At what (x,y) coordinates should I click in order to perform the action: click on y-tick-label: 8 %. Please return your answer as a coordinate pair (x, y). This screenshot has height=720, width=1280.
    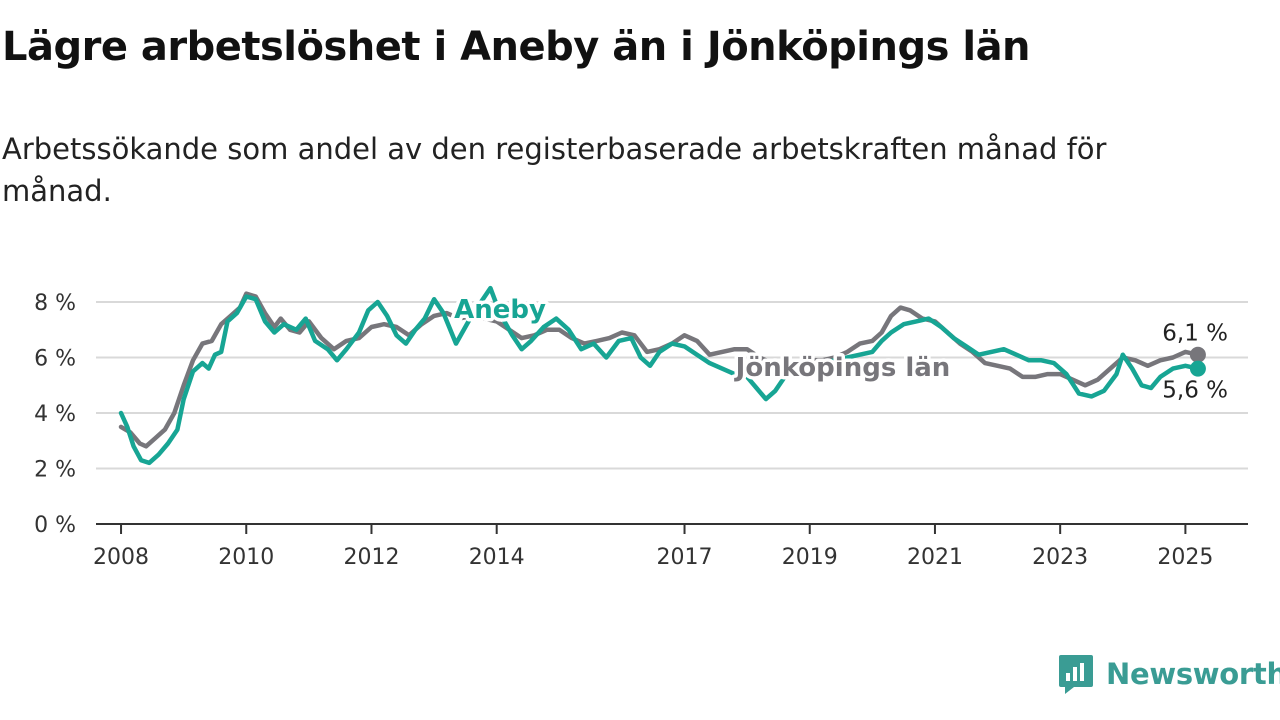
    Looking at the image, I should click on (55, 303).